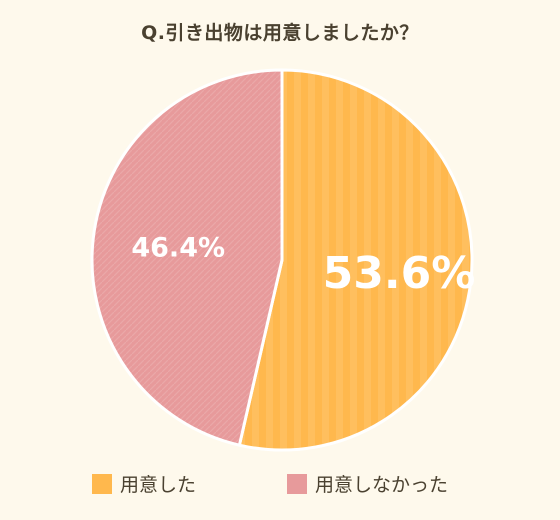 This screenshot has height=520, width=560. What do you see at coordinates (158, 485) in the screenshot?
I see `legend-label-prepared: 用意した` at bounding box center [158, 485].